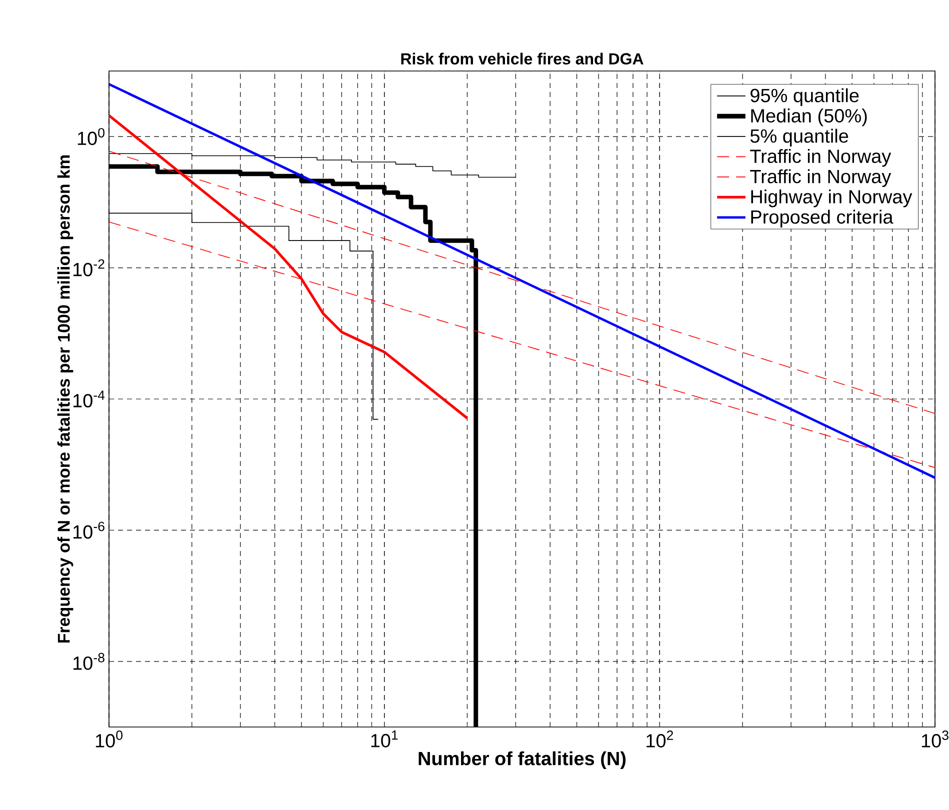 The height and width of the screenshot is (810, 949). What do you see at coordinates (822, 219) in the screenshot?
I see `legend-label: Proposed criteria` at bounding box center [822, 219].